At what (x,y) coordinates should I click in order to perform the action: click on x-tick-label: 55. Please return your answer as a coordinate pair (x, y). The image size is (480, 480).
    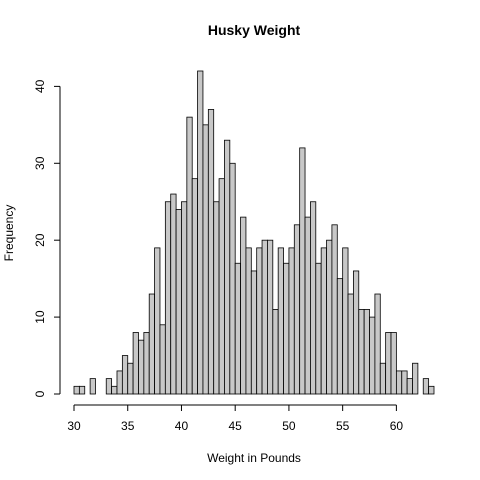
    Looking at the image, I should click on (343, 426).